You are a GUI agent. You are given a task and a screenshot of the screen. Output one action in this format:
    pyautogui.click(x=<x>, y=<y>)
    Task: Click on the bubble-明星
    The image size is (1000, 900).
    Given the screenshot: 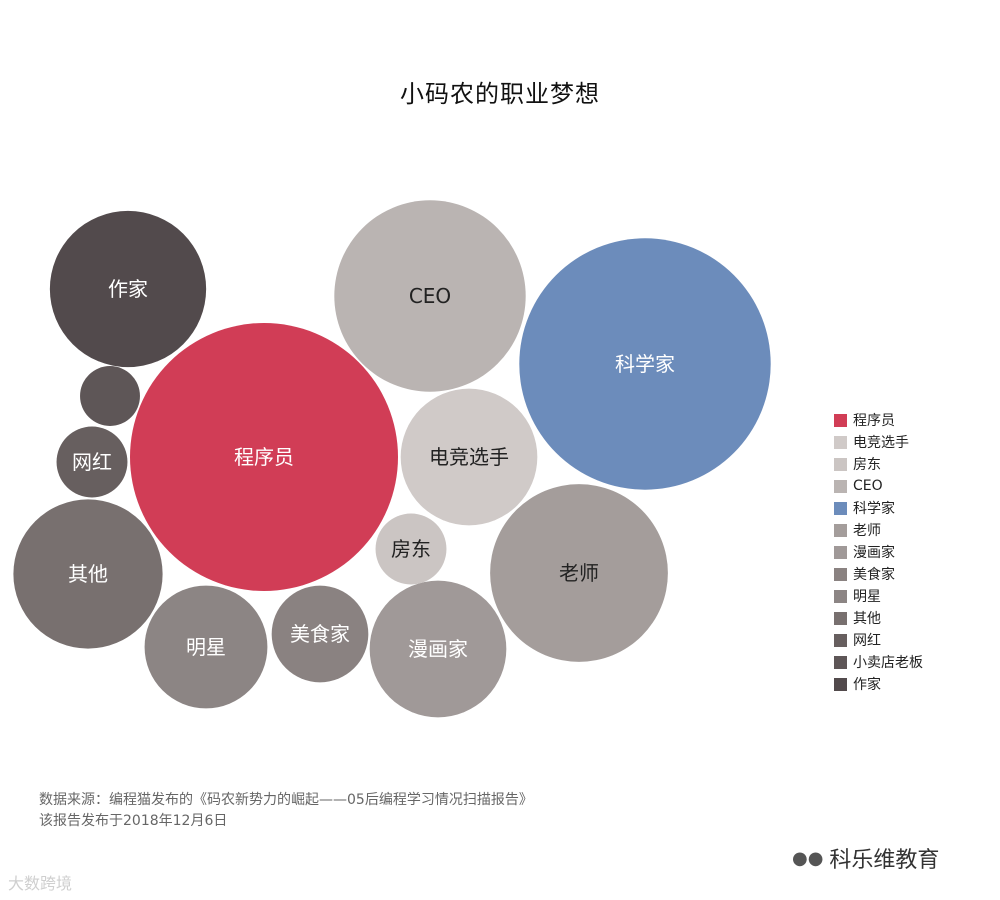 What is the action you would take?
    pyautogui.click(x=206, y=647)
    